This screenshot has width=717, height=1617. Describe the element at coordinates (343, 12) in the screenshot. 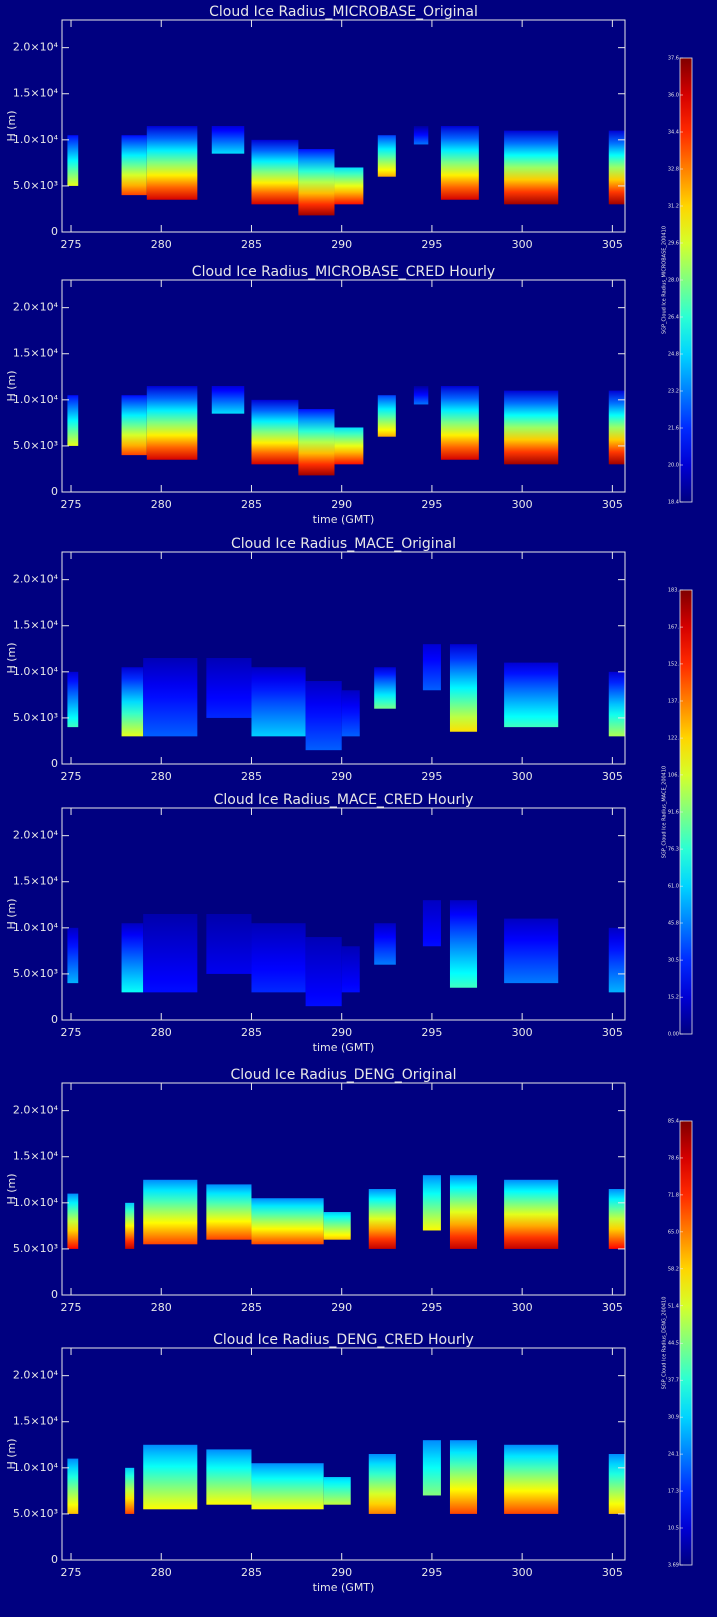

I see `panel-title: Cloud Ice Radius_MICROBASE_Original` at that location.